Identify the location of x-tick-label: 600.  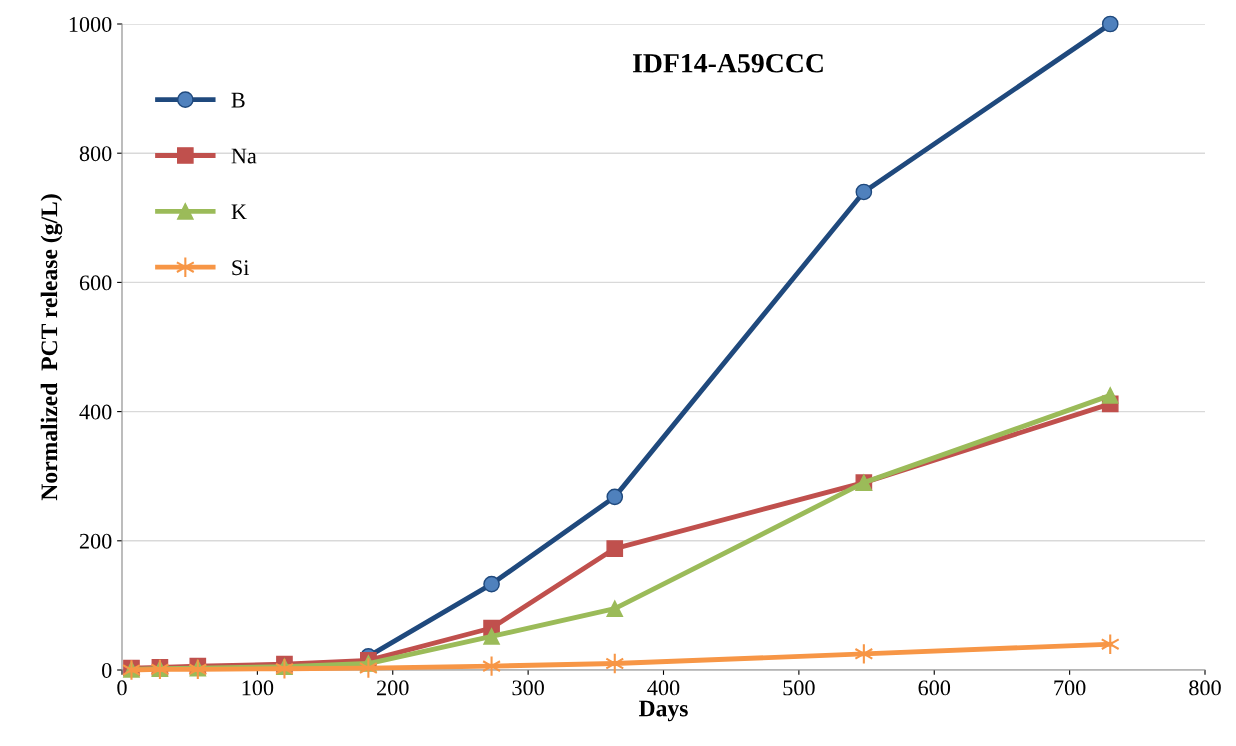
(934, 688).